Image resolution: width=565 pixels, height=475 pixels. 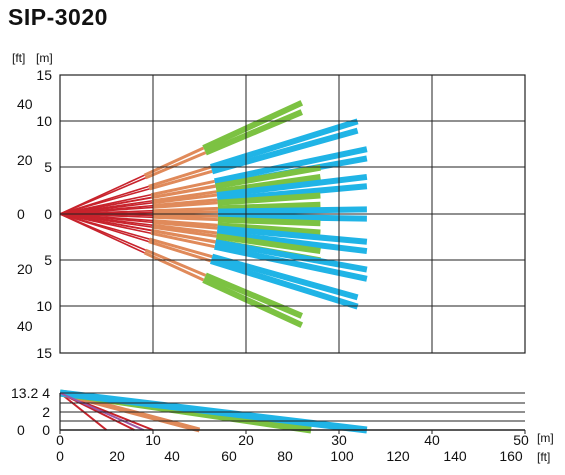 I want to click on x-m-tick-label: 20, so click(x=246, y=440).